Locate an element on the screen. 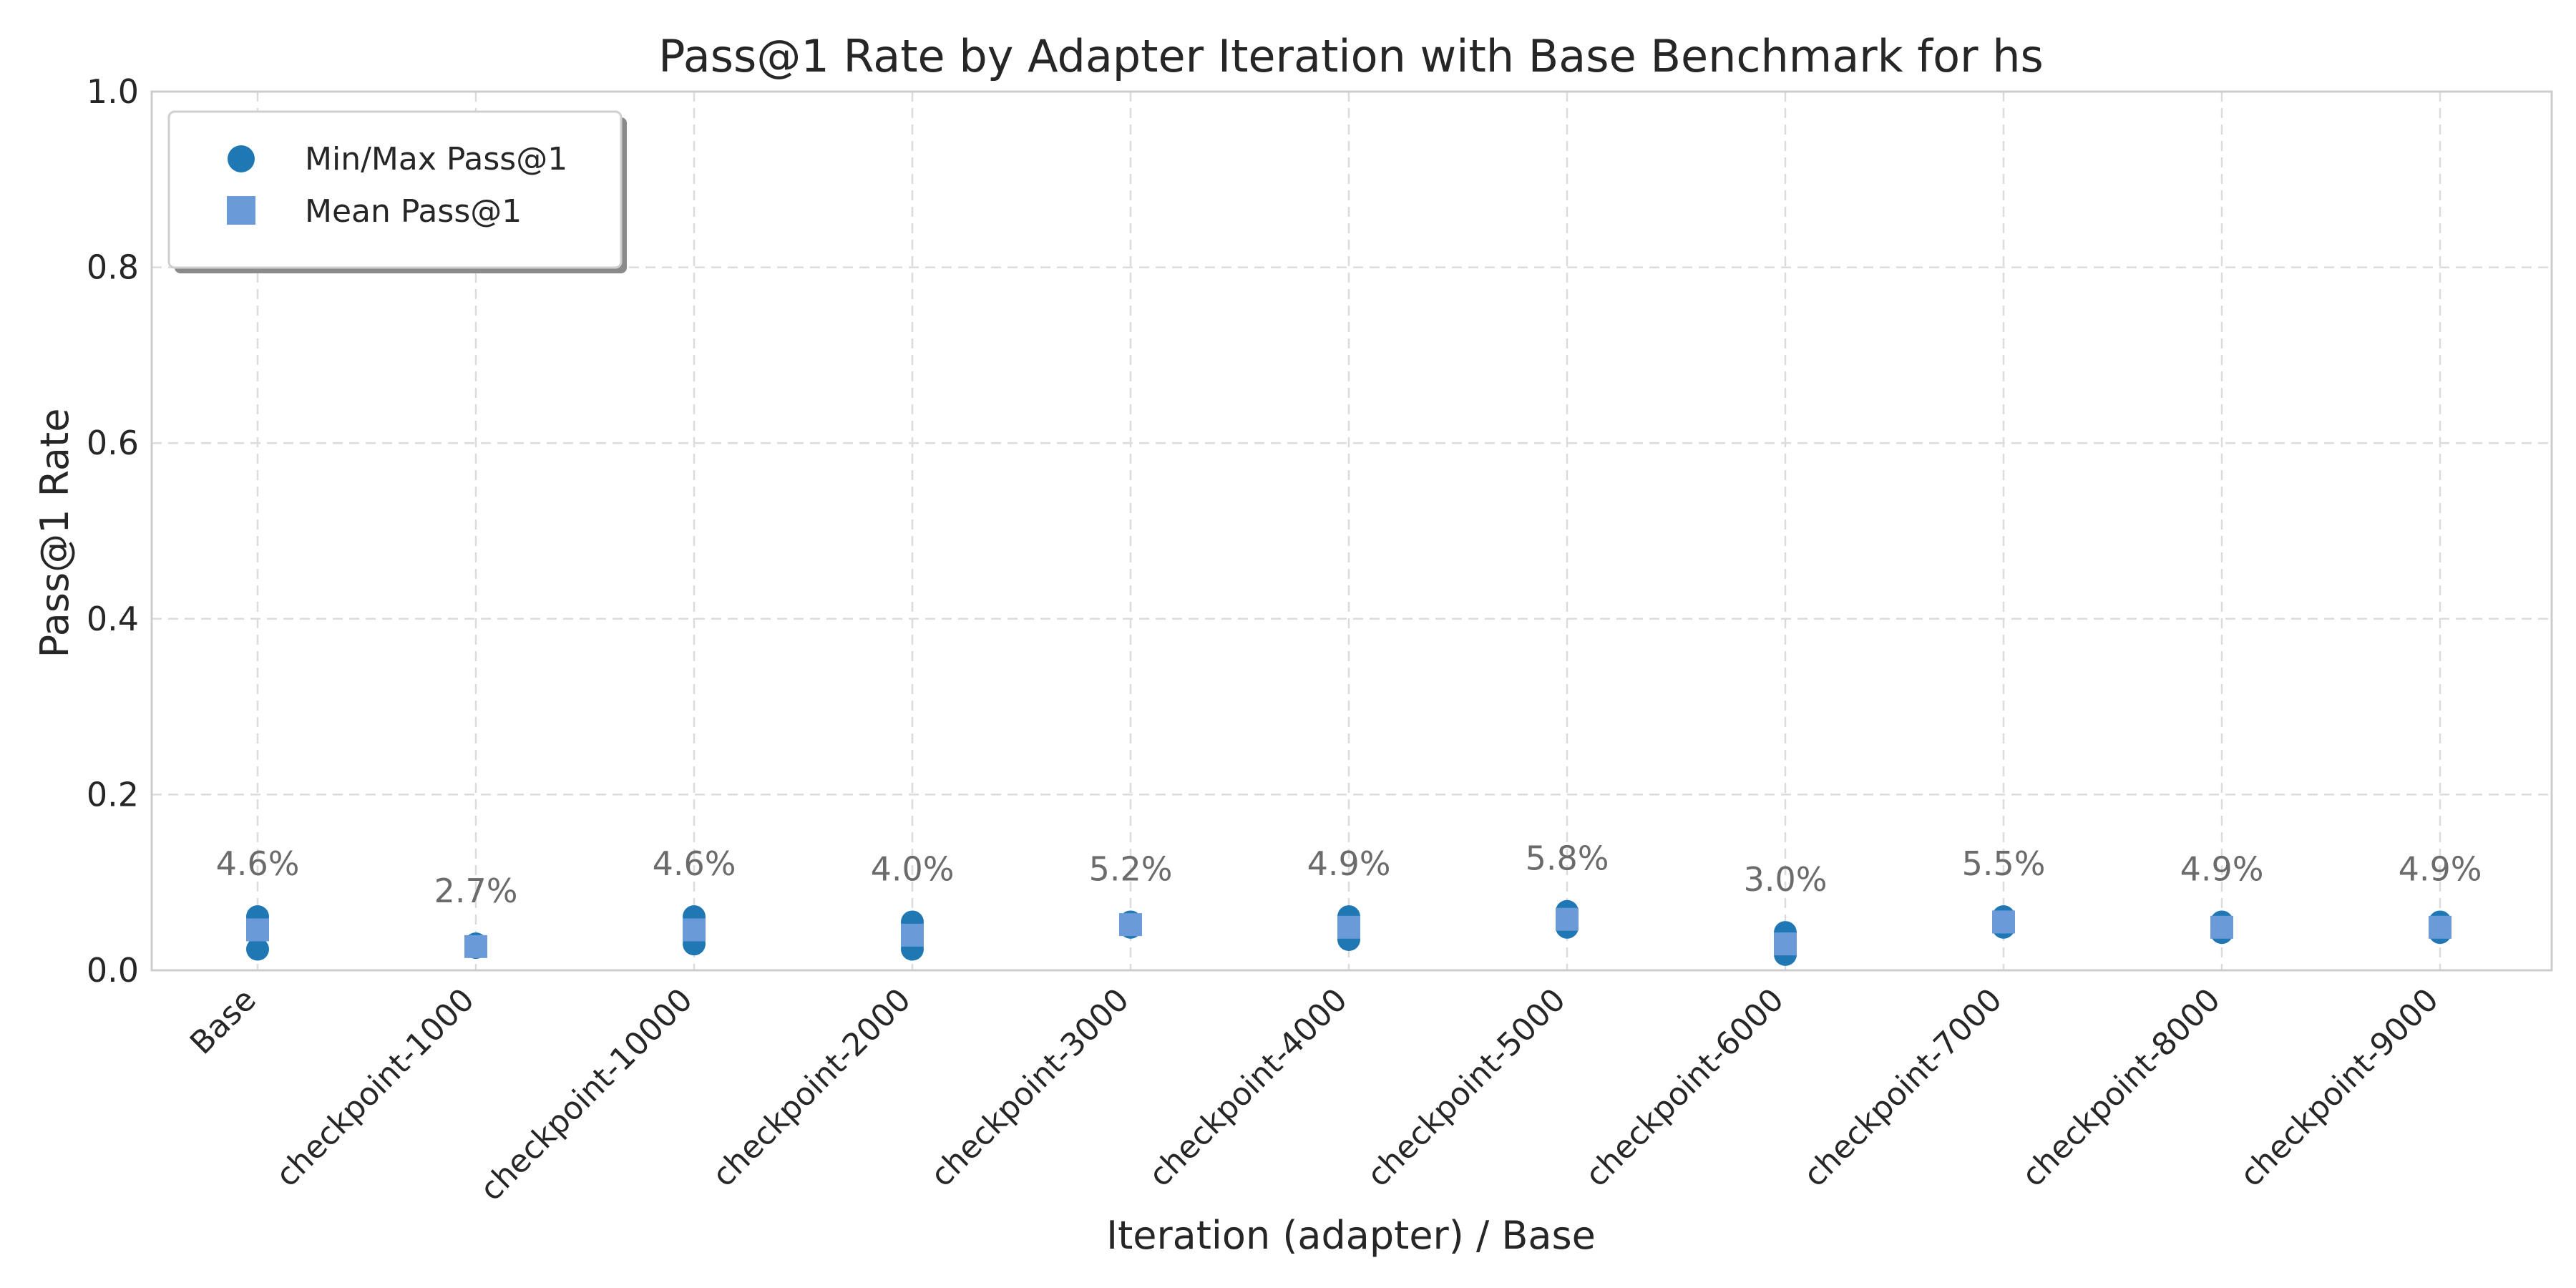 This screenshot has width=2576, height=1288. x-tick-label: checkpoint-9000 is located at coordinates (2339, 1088).